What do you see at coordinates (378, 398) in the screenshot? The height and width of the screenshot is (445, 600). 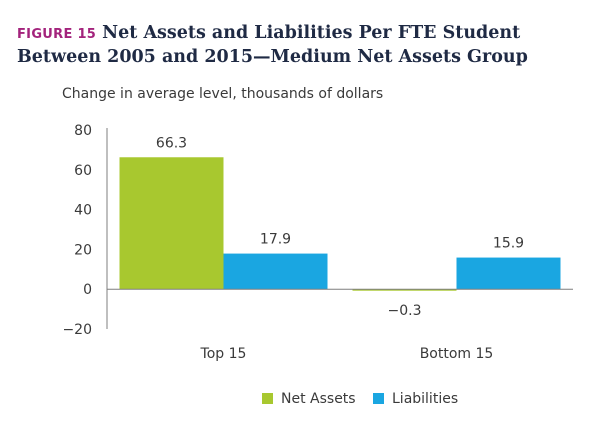 I see `legend-swatch-liabilities` at bounding box center [378, 398].